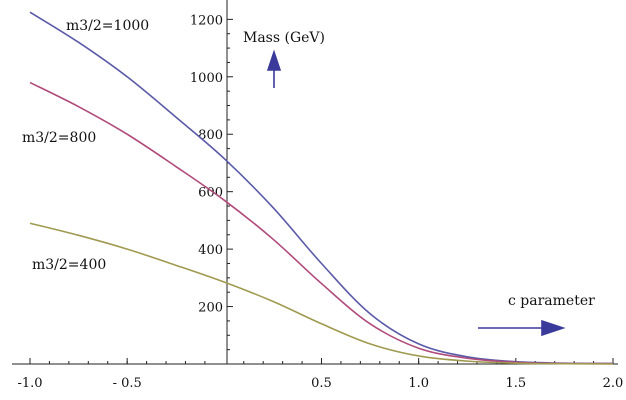 Image resolution: width=626 pixels, height=400 pixels. I want to click on x-tick-label: 2.0, so click(613, 383).